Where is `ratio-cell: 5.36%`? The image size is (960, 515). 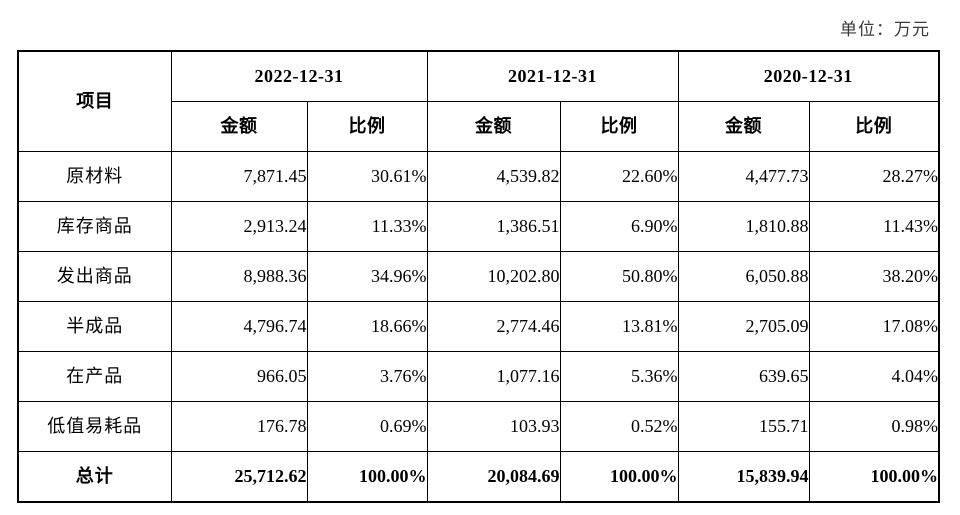 ratio-cell: 5.36% is located at coordinates (619, 376).